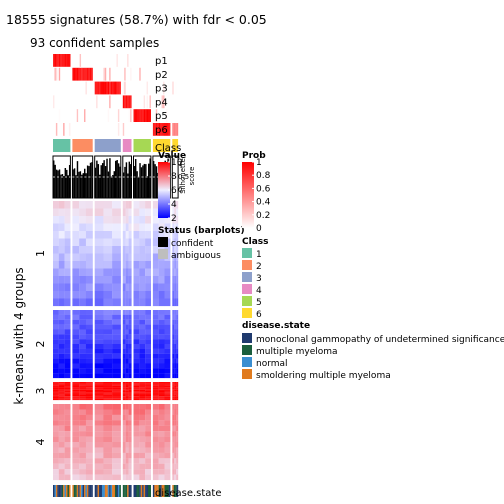 The width and height of the screenshot is (504, 504). I want to click on prob-tick-label: 1, so click(259, 163).